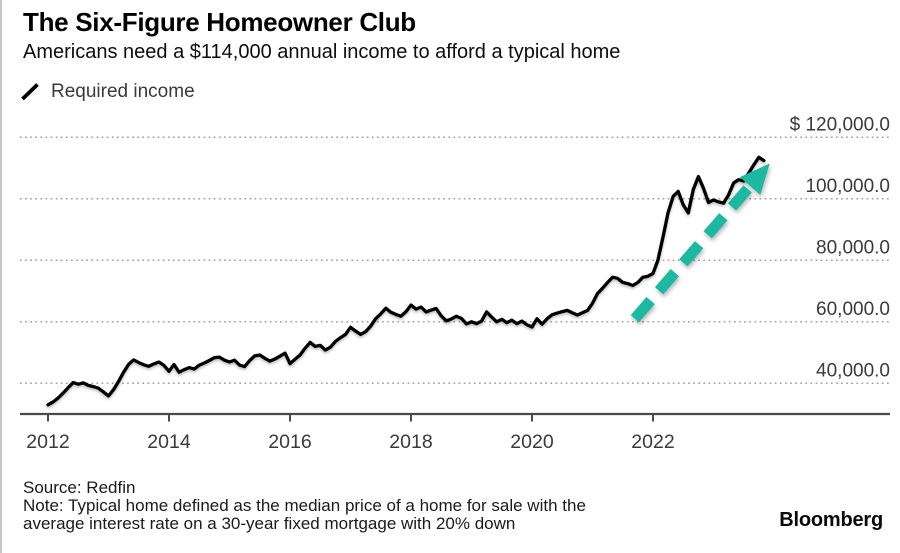  What do you see at coordinates (693, 251) in the screenshot?
I see `dashed-arrow-shaft` at bounding box center [693, 251].